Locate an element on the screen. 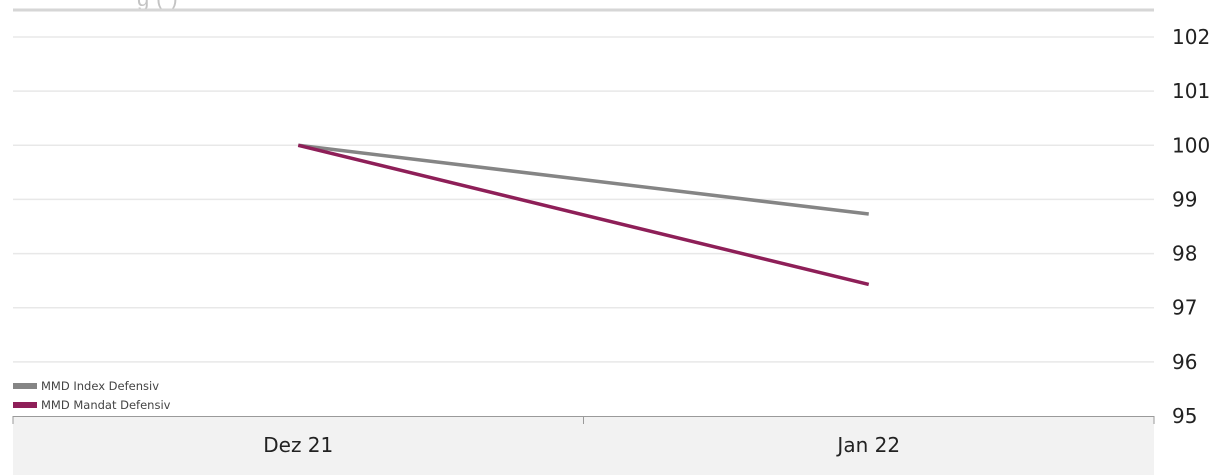 The image size is (1217, 475). y-tick-label: 95 is located at coordinates (1184, 416).